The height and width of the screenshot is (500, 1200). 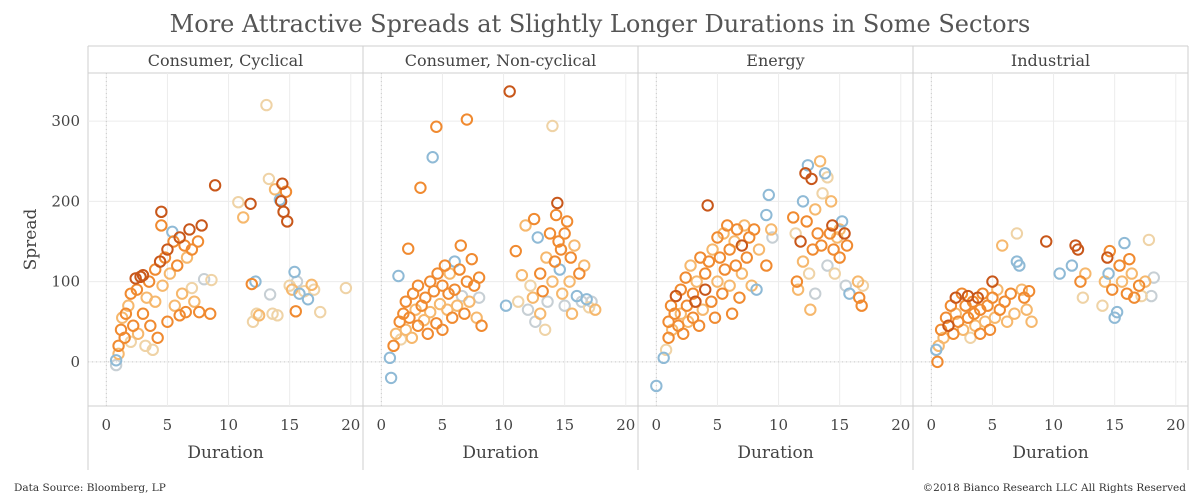 I want to click on y-axis-title: Spread, so click(x=31, y=240).